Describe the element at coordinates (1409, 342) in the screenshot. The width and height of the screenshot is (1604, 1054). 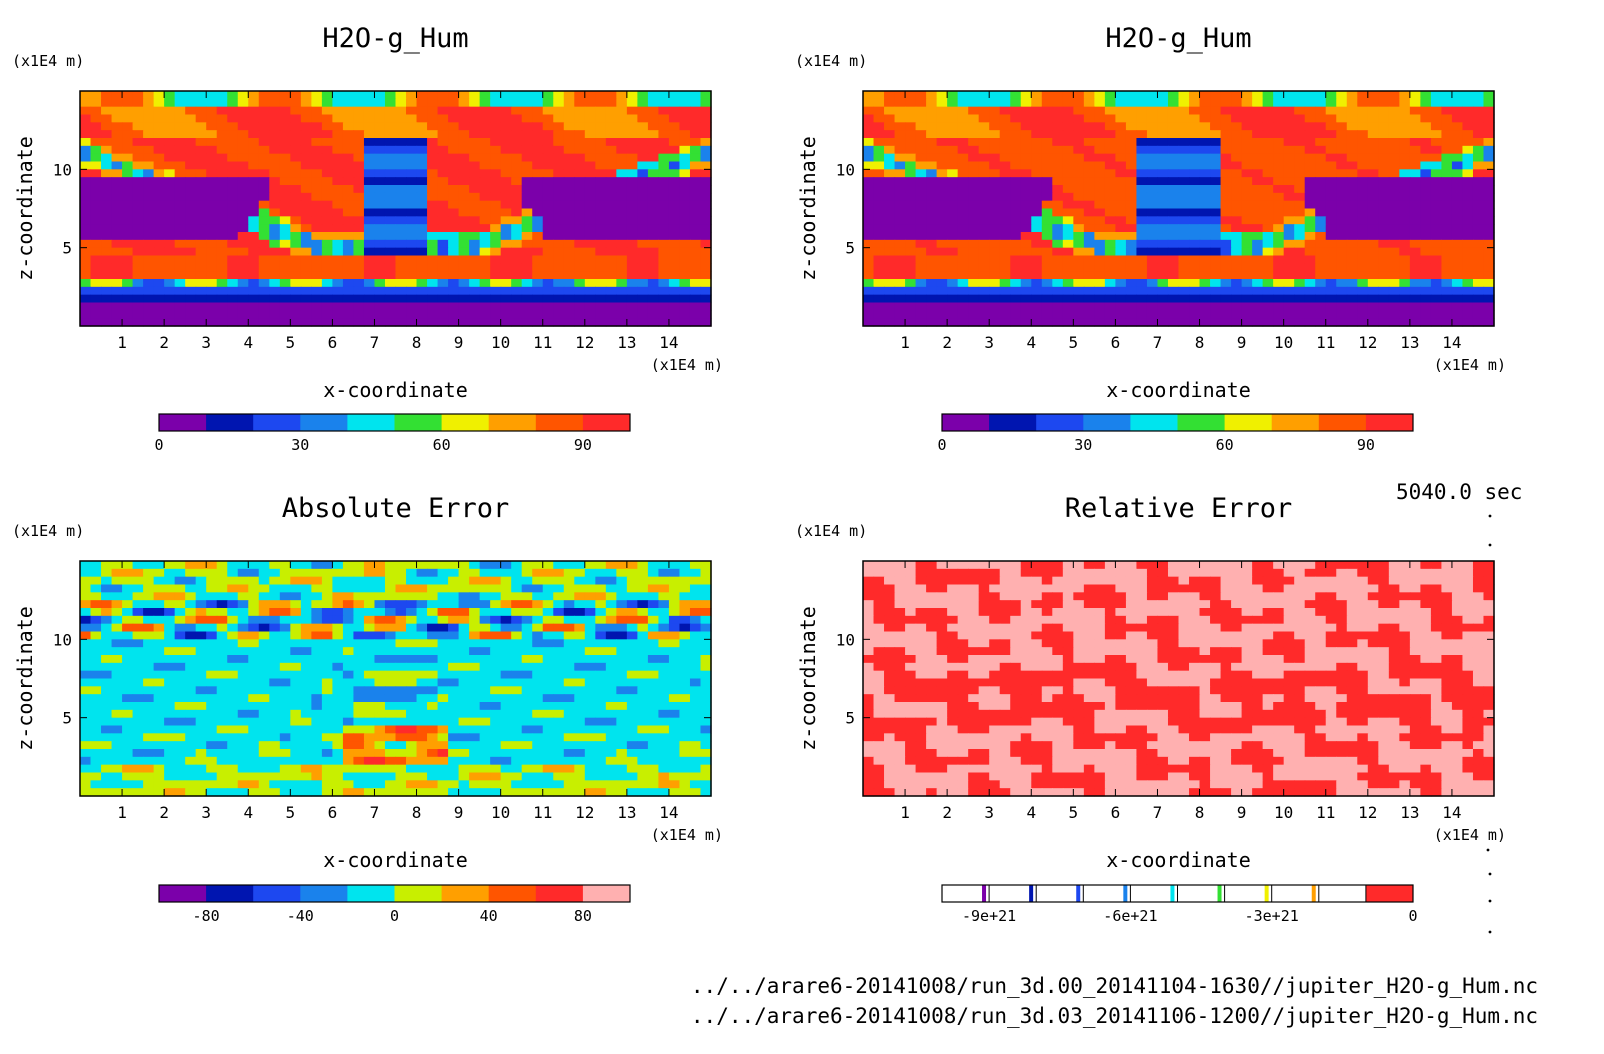
I see `x-tick-label: 13` at that location.